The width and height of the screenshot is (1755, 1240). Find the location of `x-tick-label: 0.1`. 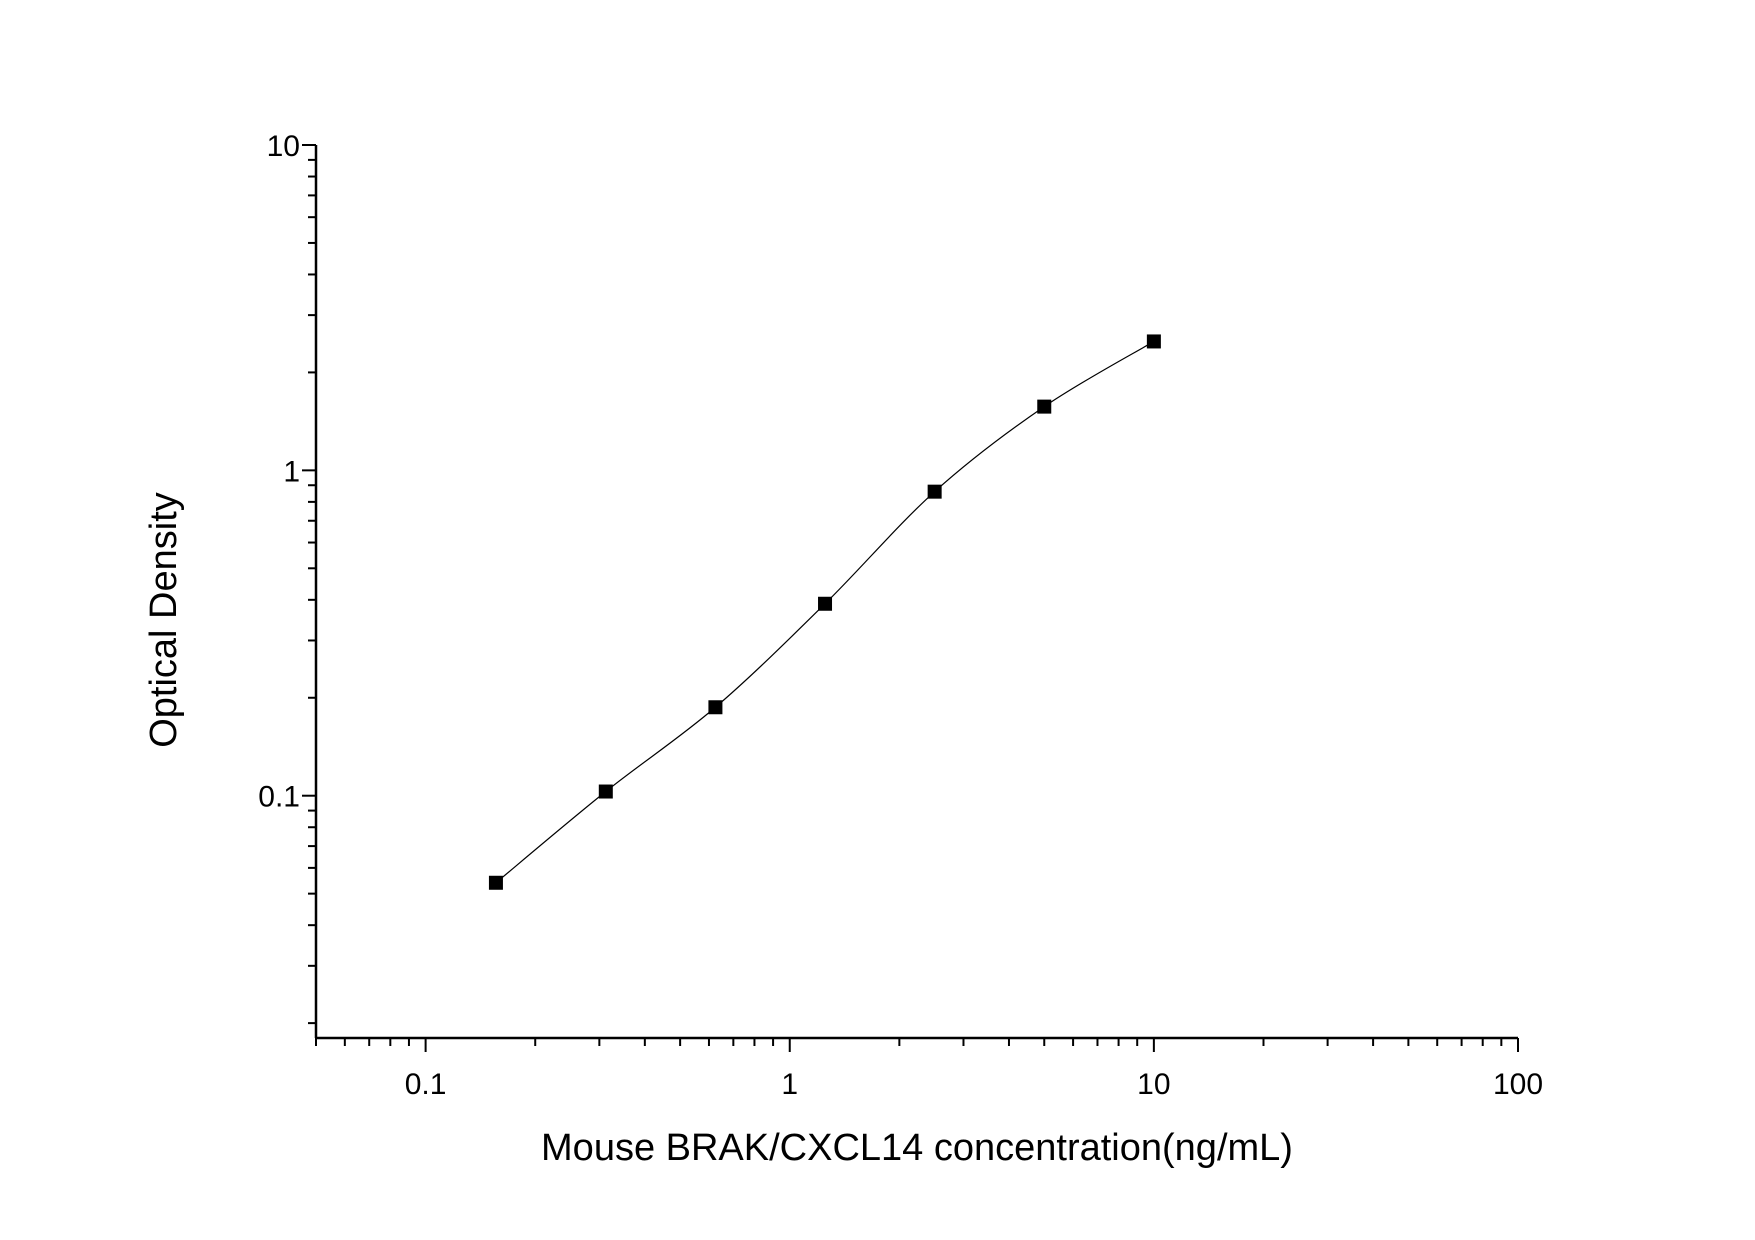

x-tick-label: 0.1 is located at coordinates (426, 1084).